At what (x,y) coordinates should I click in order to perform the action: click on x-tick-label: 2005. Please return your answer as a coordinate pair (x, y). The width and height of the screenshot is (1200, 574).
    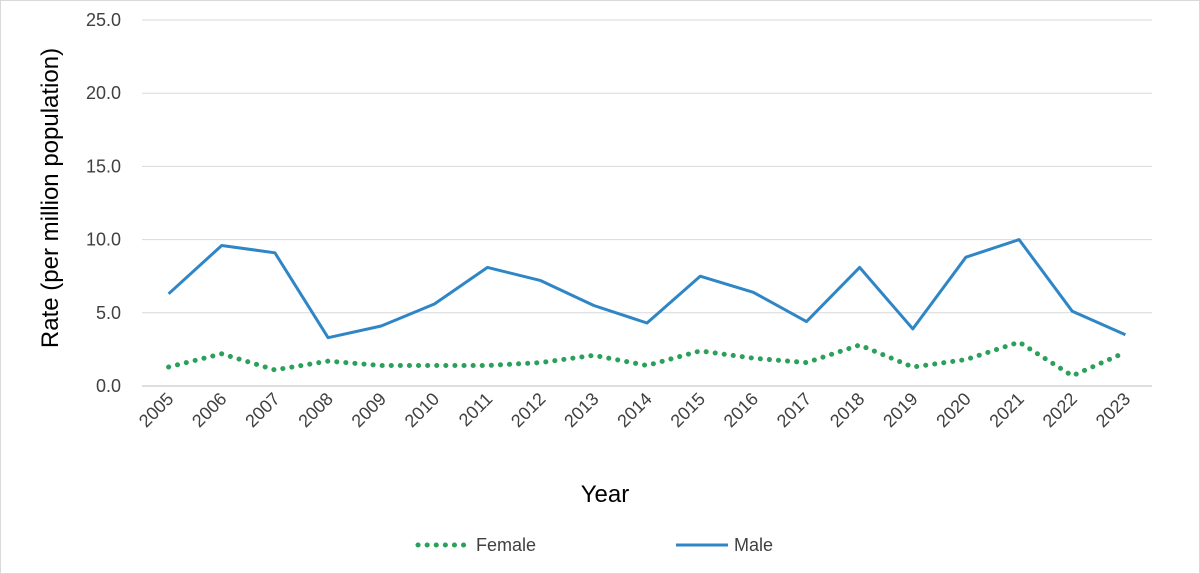
    Looking at the image, I should click on (156, 410).